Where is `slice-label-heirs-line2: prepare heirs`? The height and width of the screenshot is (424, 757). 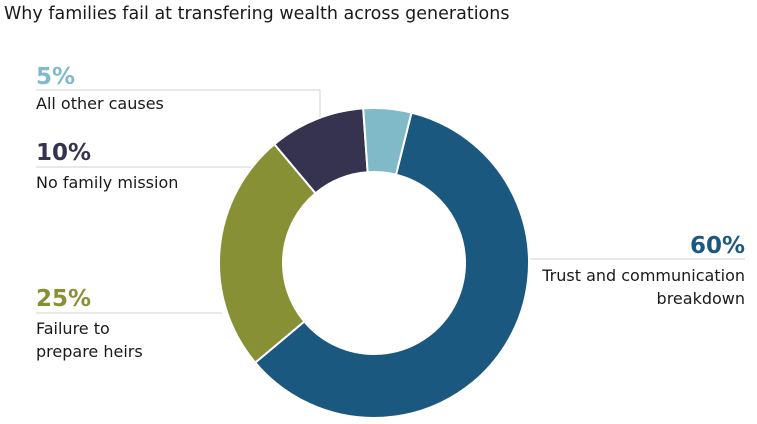
slice-label-heirs-line2: prepare heirs is located at coordinates (89, 351).